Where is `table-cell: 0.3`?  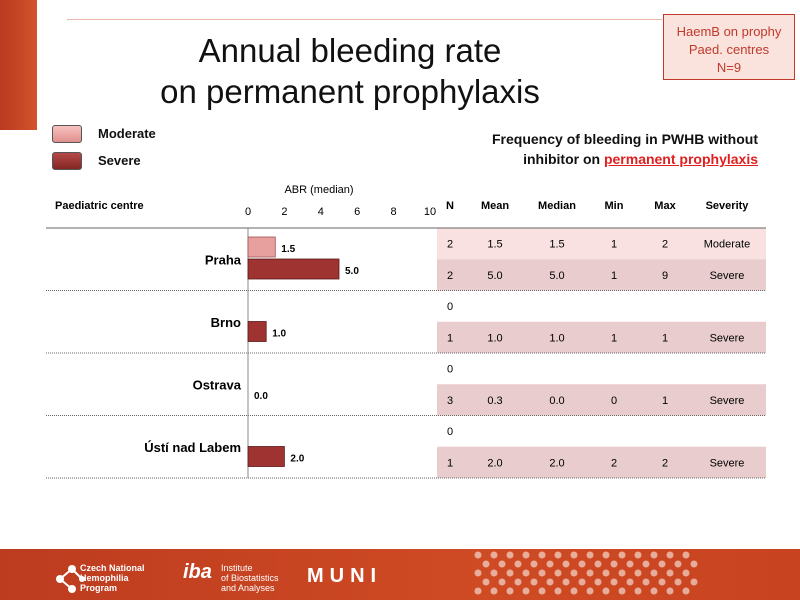
table-cell: 0.3 is located at coordinates (494, 401).